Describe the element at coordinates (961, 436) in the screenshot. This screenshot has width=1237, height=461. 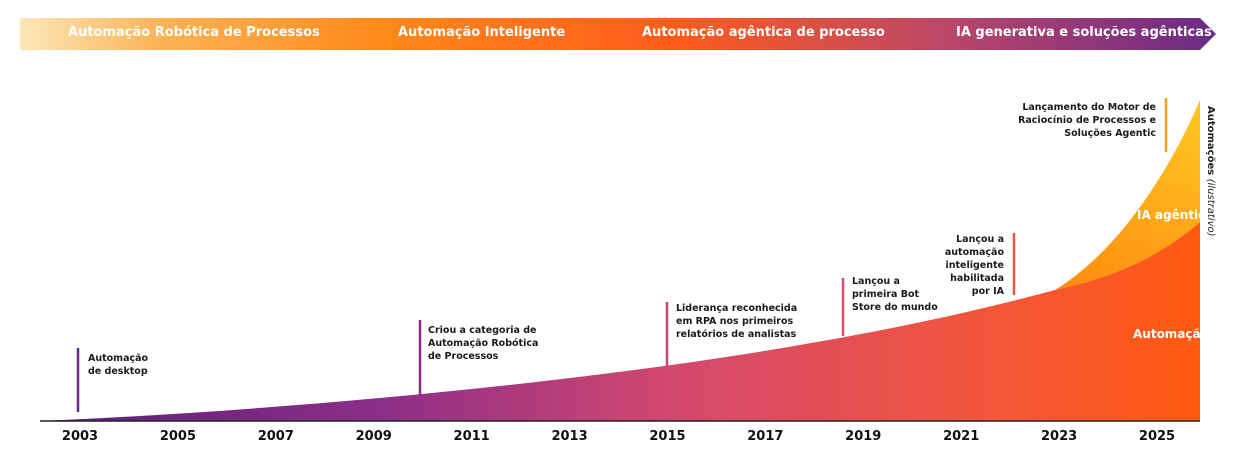
I see `x-tick-2021: 2021` at that location.